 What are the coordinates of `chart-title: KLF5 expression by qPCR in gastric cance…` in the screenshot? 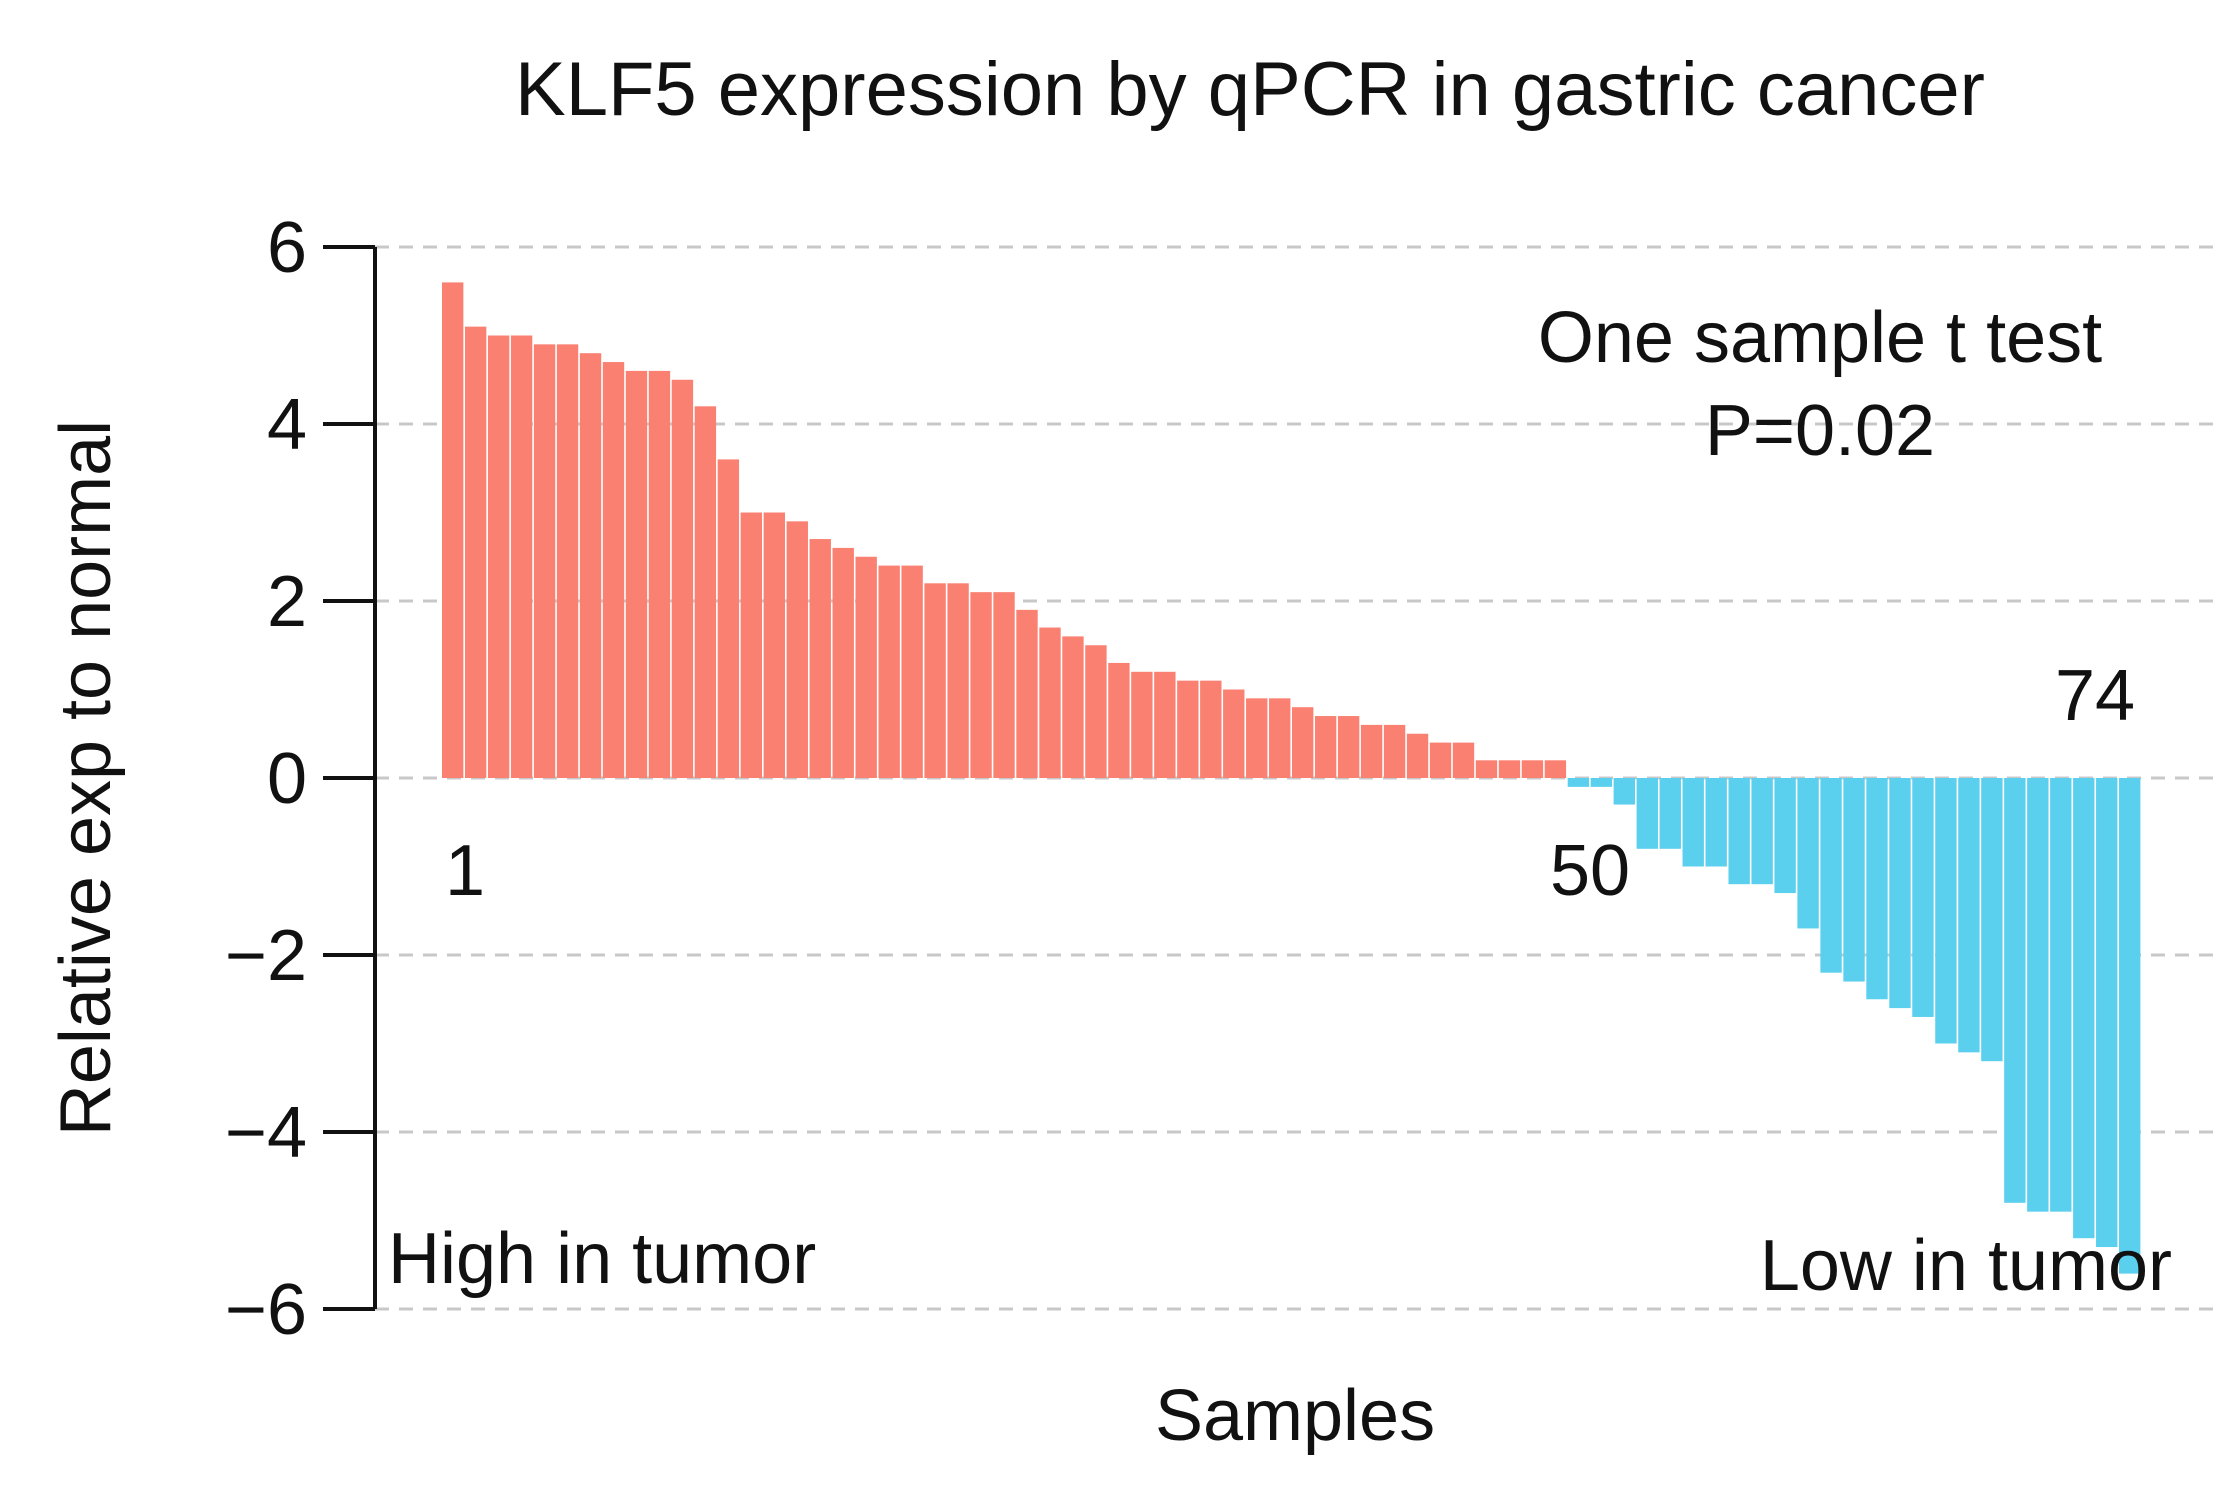 It's located at (1250, 89).